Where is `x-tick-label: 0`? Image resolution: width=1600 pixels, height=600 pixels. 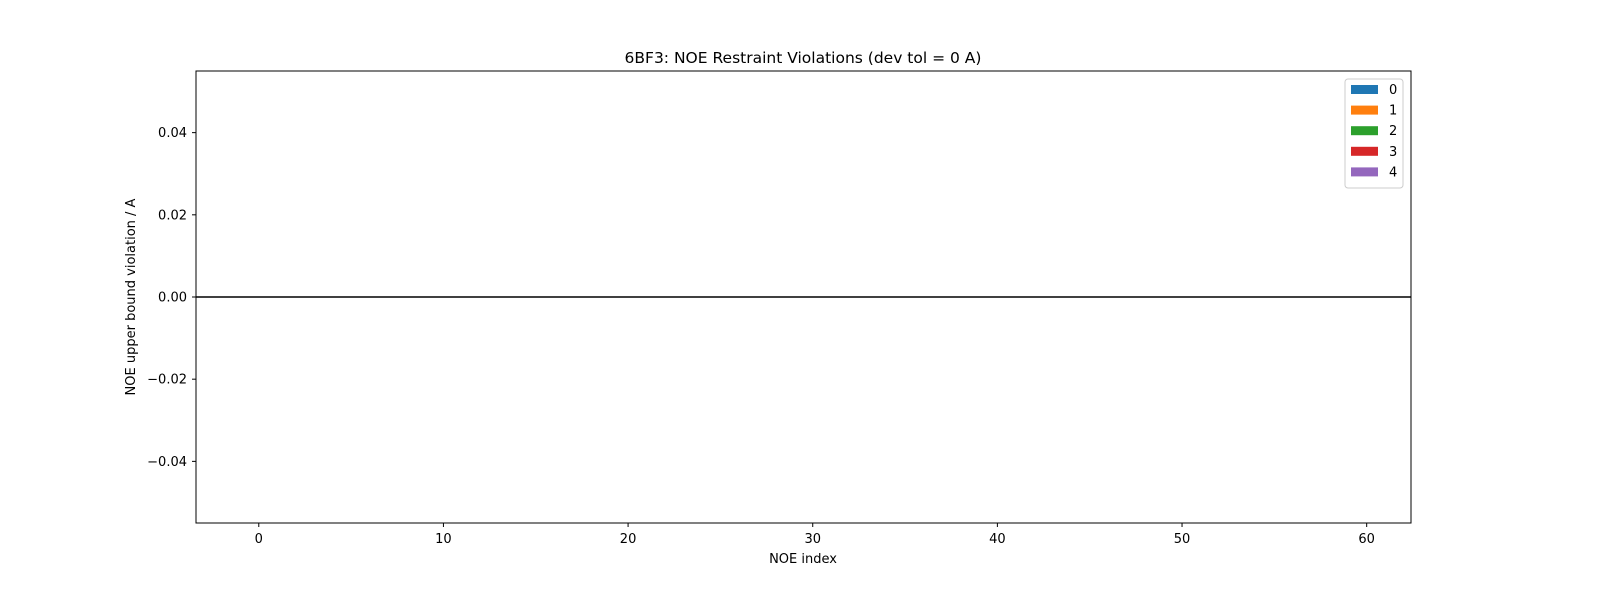 x-tick-label: 0 is located at coordinates (259, 539).